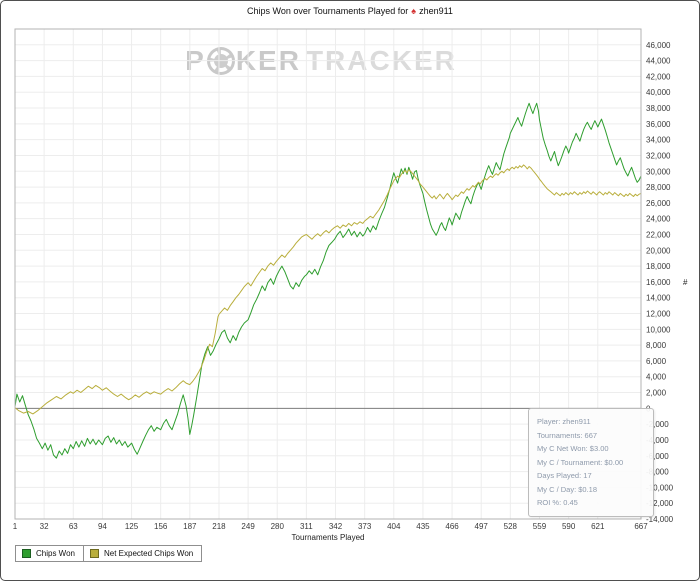 This screenshot has height=581, width=700. I want to click on x-axis-title: Tournaments Played, so click(328, 537).